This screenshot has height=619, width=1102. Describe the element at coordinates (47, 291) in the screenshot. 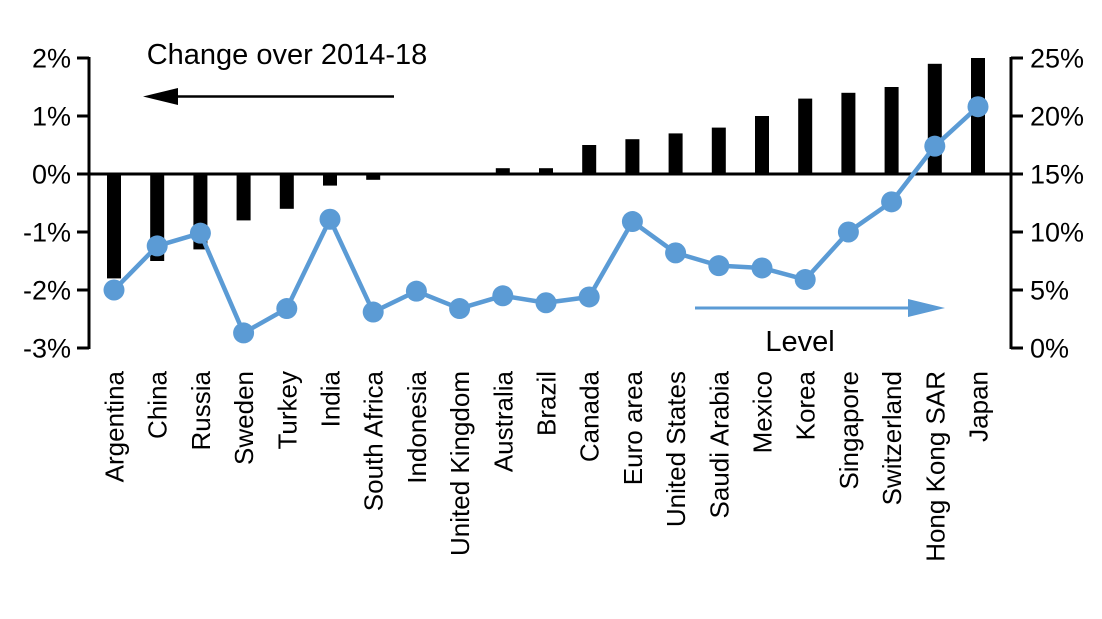

I see `left-axis-tick-label: -2%` at that location.